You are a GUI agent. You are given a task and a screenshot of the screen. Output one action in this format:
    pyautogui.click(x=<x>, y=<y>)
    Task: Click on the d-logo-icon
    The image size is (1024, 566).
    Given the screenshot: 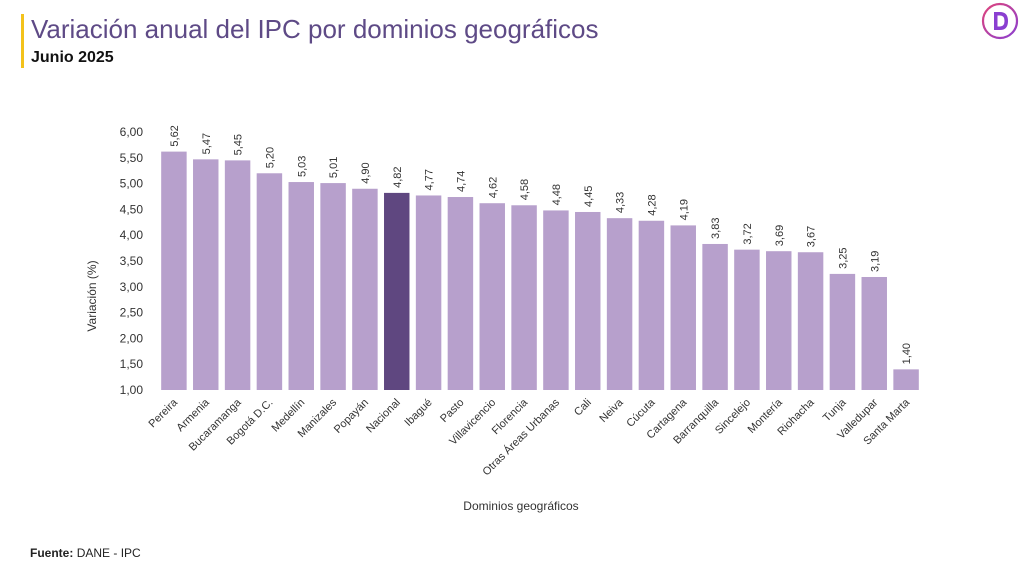 What is the action you would take?
    pyautogui.click(x=1000, y=21)
    